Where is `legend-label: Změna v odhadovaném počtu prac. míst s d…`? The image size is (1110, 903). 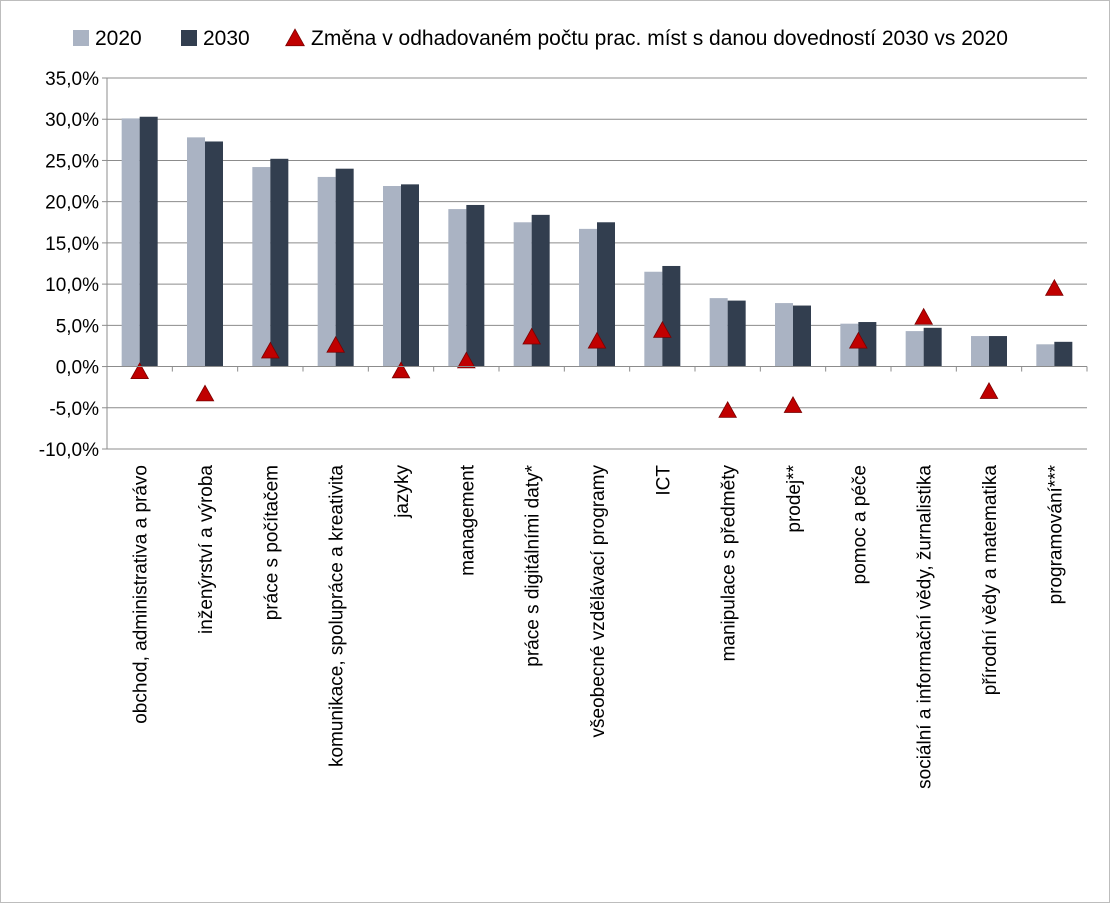
legend-label: Změna v odhadovaném počtu prac. míst s d… is located at coordinates (659, 38).